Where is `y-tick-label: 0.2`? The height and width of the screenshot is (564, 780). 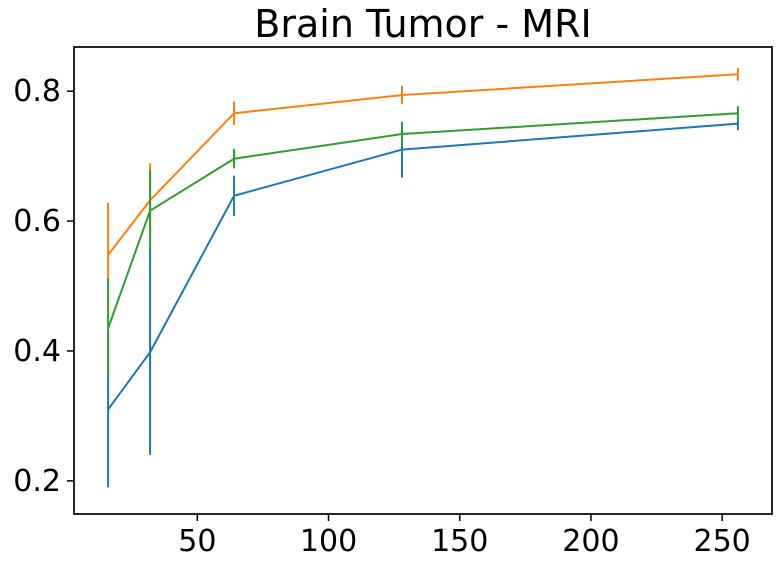
y-tick-label: 0.2 is located at coordinates (37, 481).